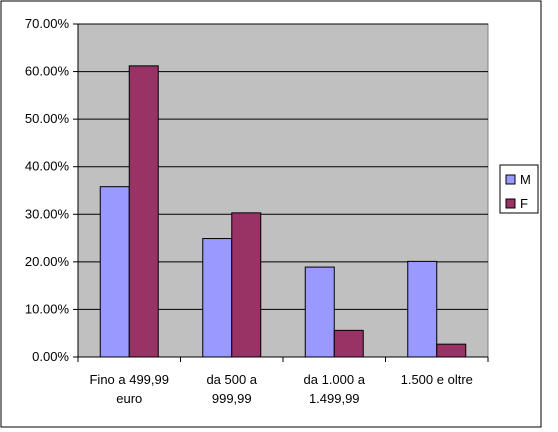  I want to click on y-tick-label: 40.00%, so click(47, 166).